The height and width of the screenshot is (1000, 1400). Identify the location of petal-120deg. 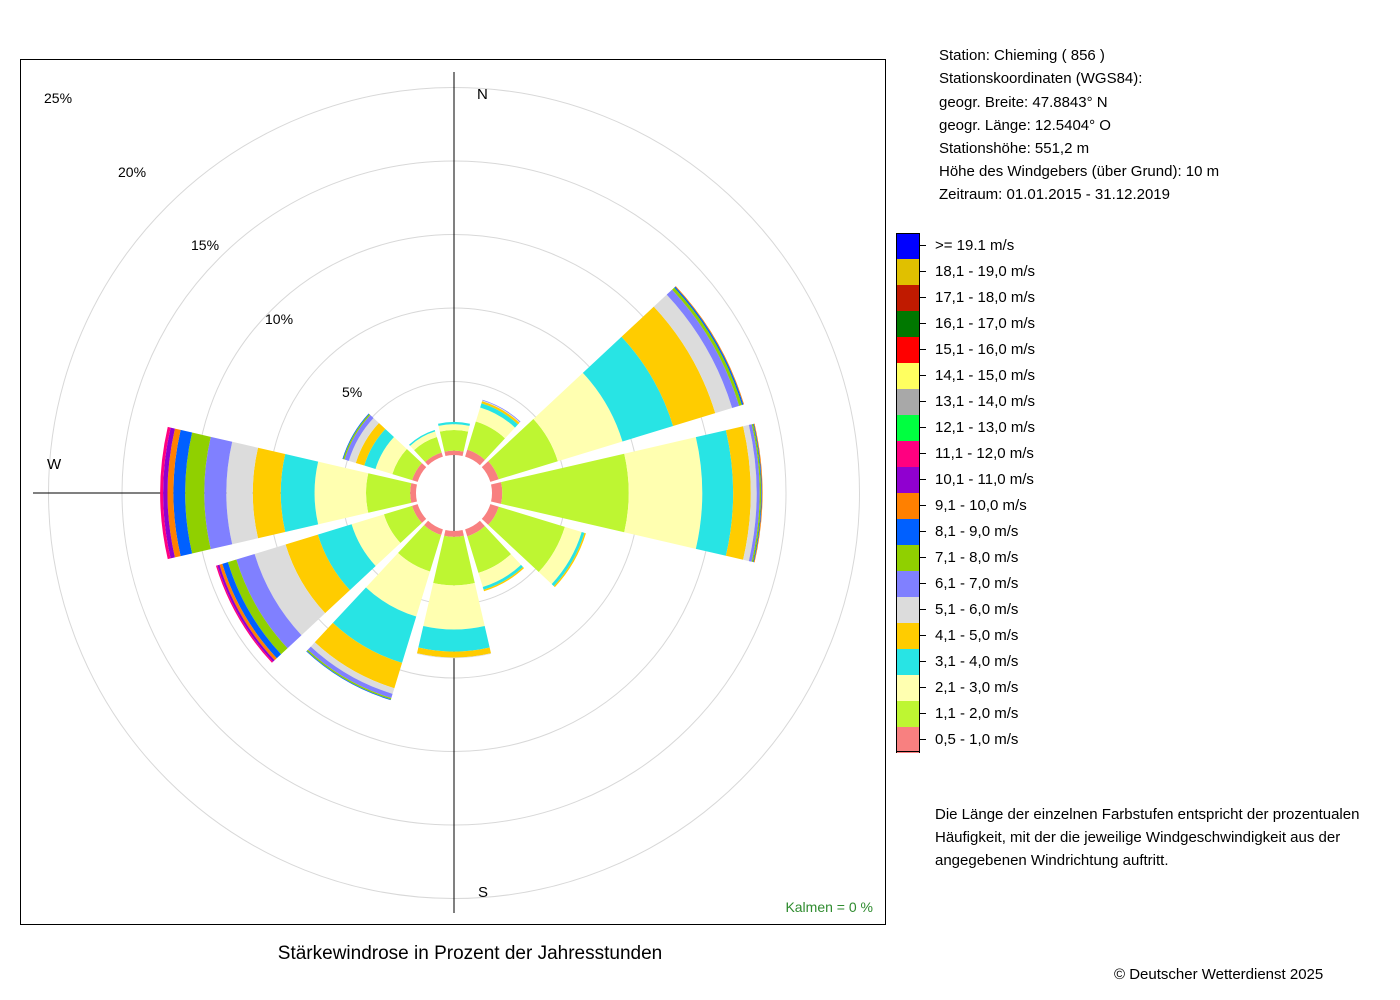
(533, 546).